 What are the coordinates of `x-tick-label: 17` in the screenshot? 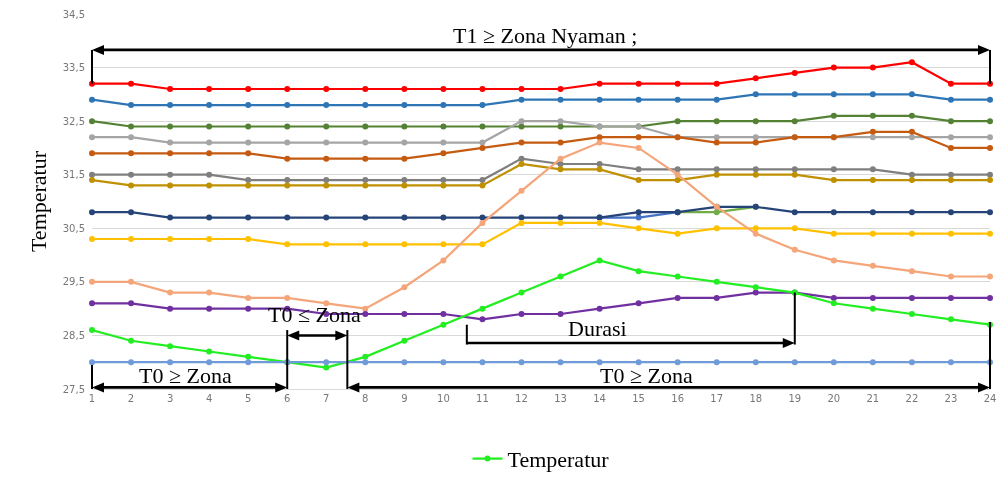 It's located at (717, 398).